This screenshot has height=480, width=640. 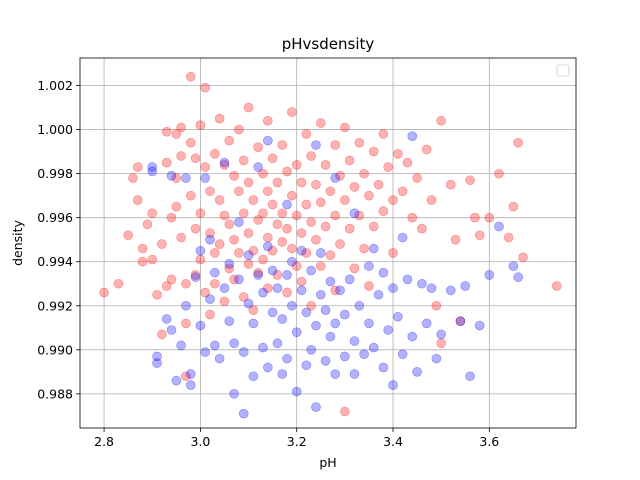 I want to click on x-tick-label: 3.6, so click(x=489, y=441).